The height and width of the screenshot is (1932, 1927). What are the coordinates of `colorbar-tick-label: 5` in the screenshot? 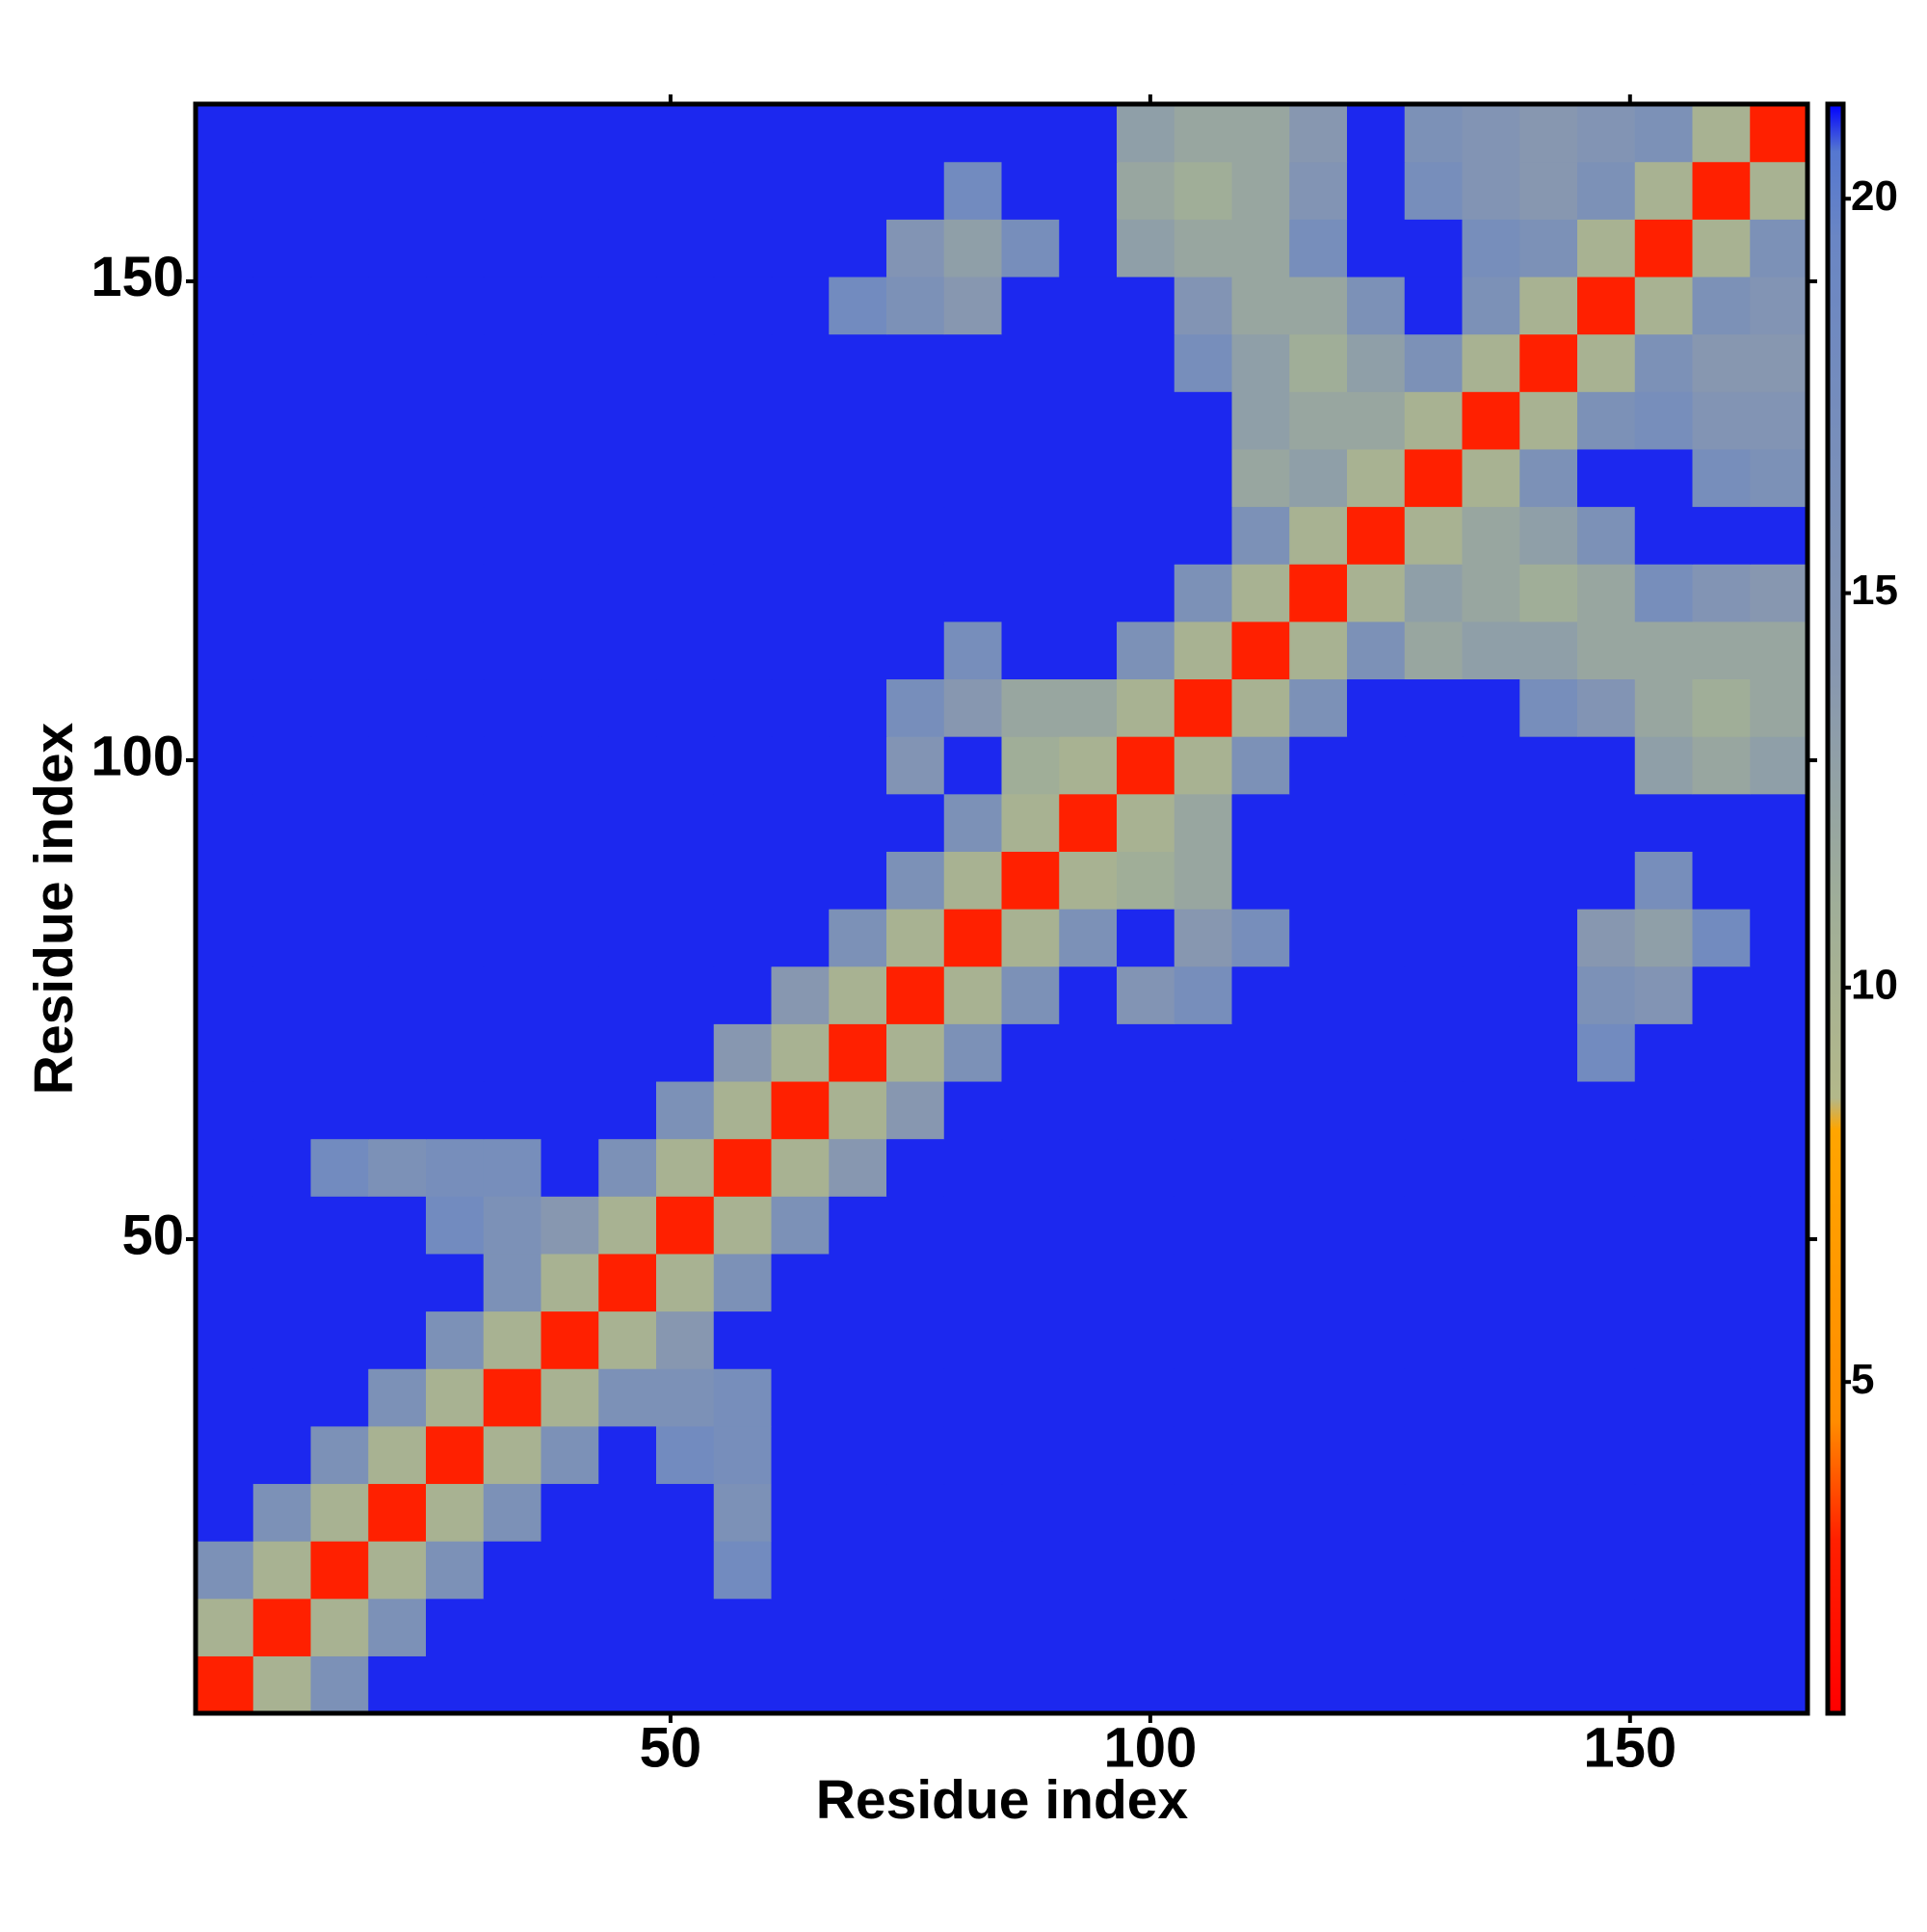 It's located at (1862, 1379).